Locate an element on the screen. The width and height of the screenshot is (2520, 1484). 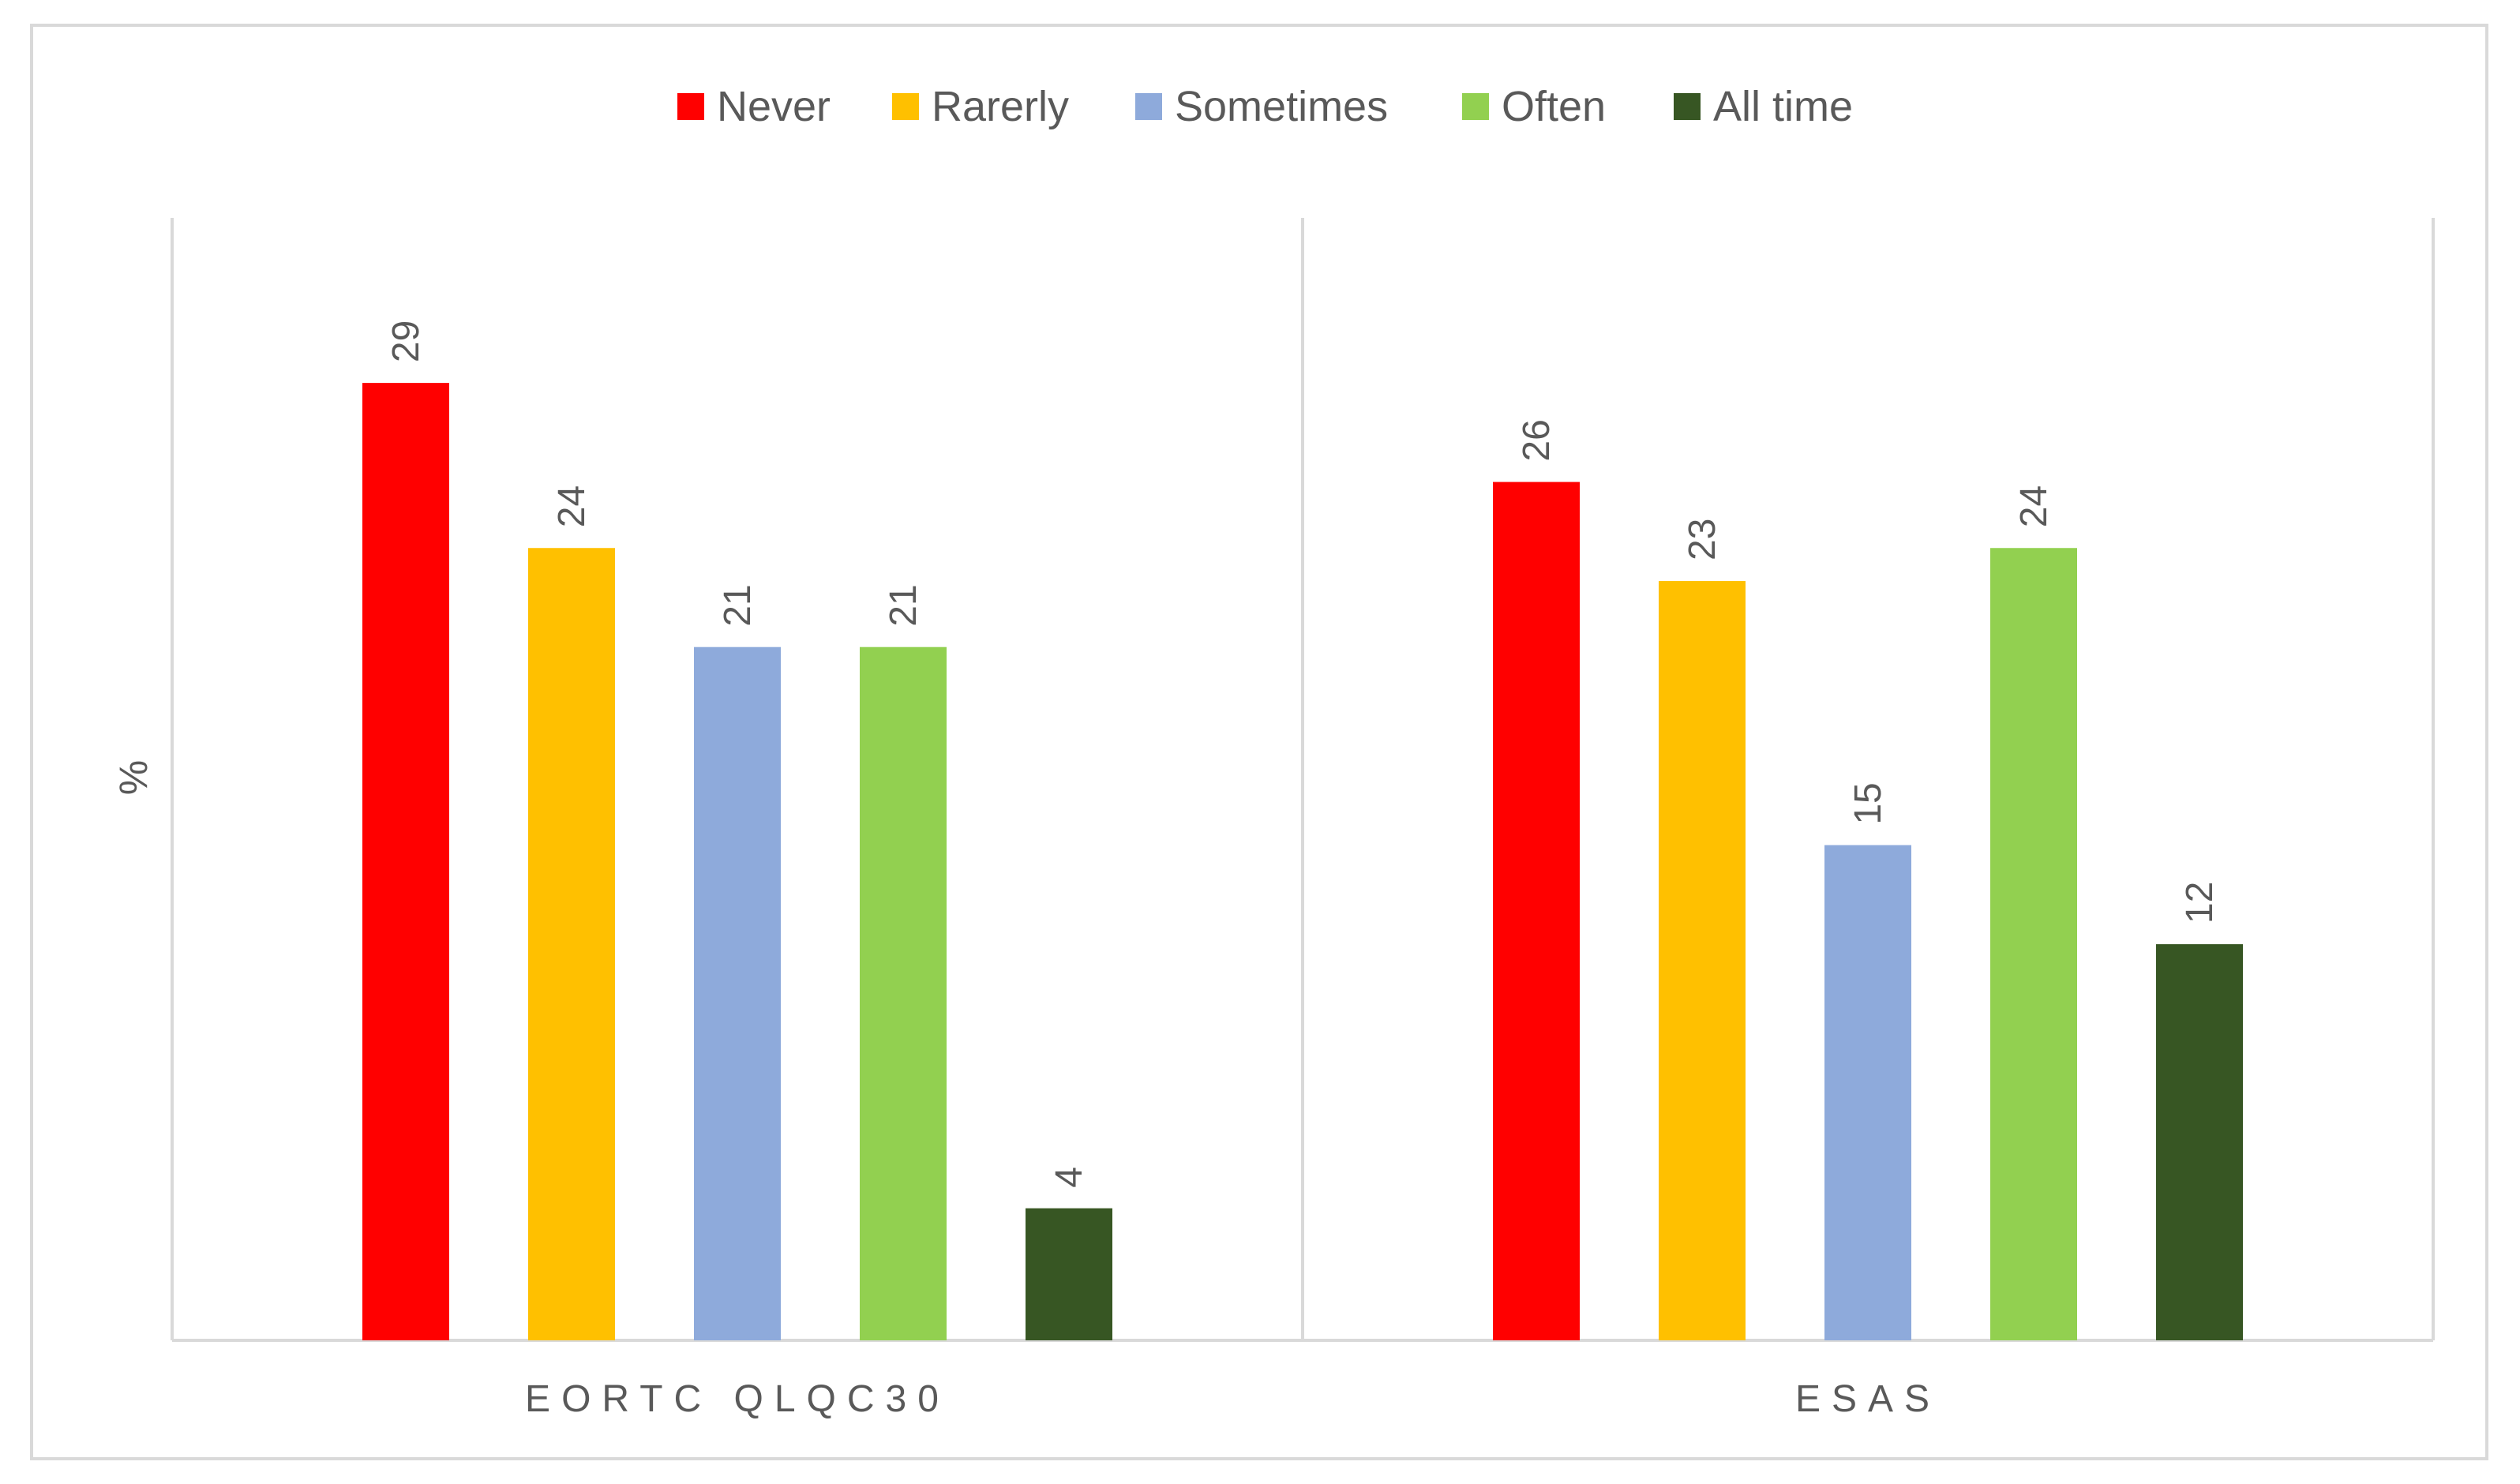
data-label: 26 is located at coordinates (1537, 440).